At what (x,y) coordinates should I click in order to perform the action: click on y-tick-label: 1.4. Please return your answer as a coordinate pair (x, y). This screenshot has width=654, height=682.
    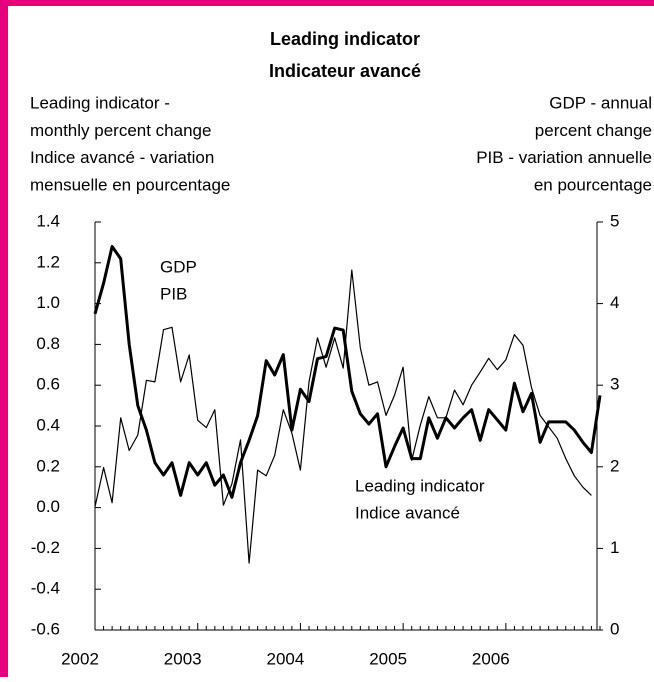
    Looking at the image, I should click on (48, 220).